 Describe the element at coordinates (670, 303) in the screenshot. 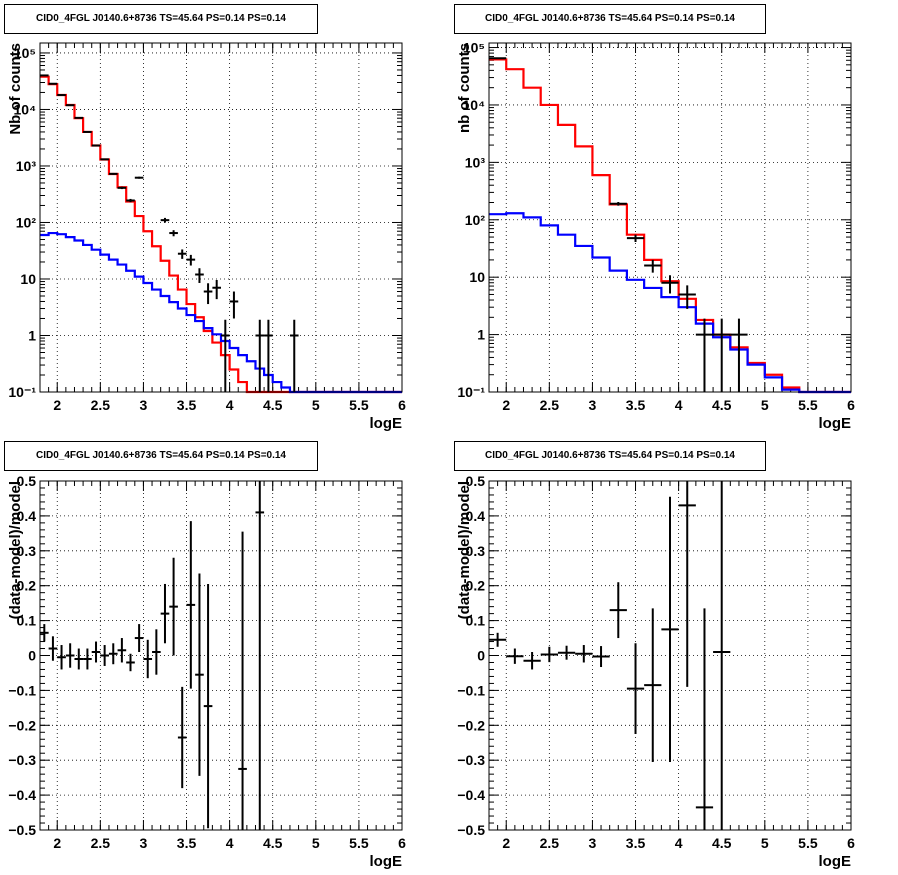

I see `background-histogram` at that location.